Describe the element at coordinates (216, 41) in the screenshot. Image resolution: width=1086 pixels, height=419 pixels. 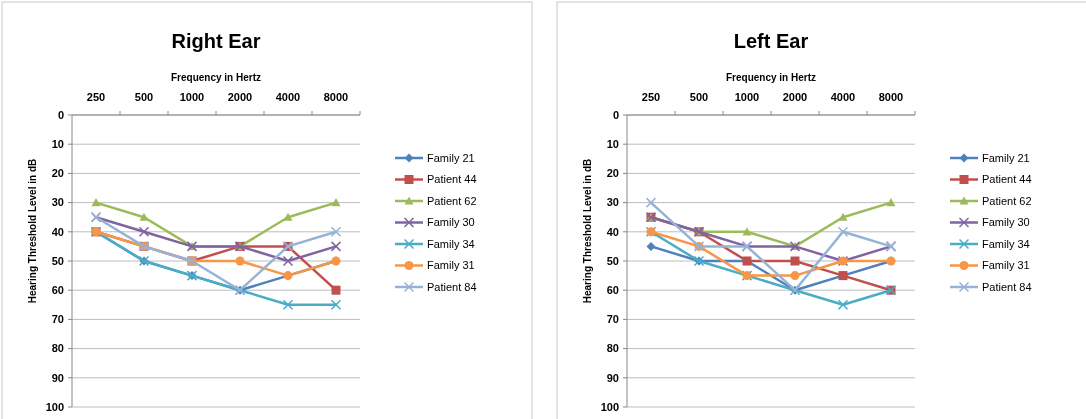
I see `chart-title: Right Ear` at that location.